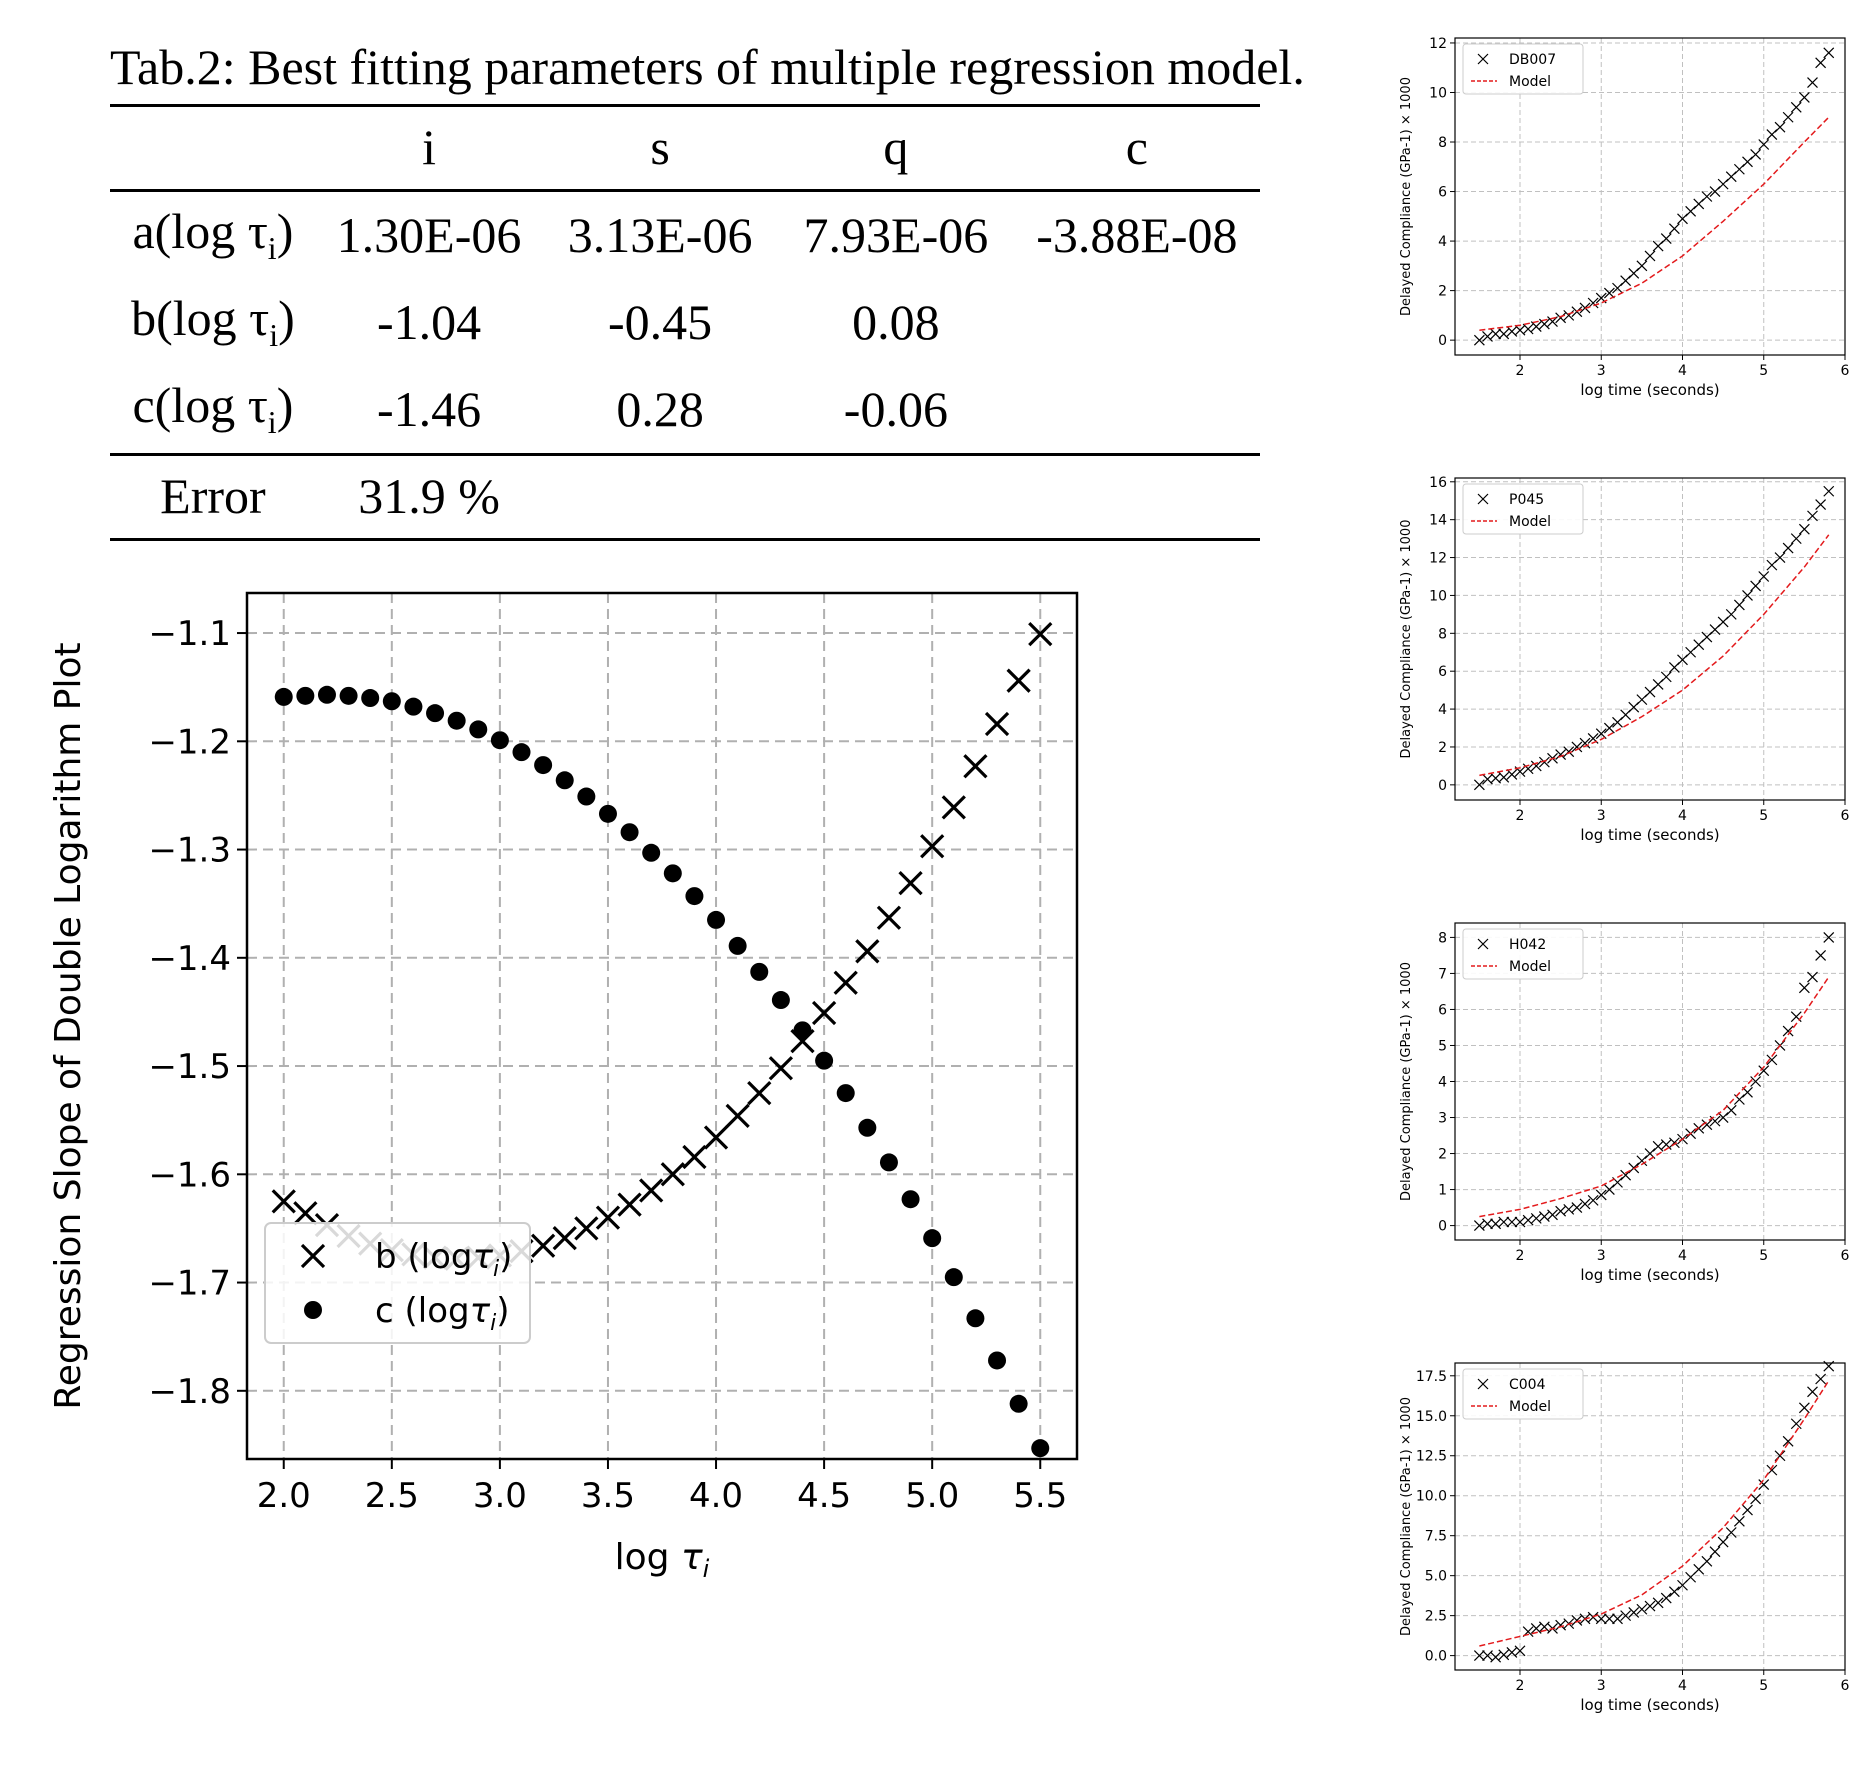 Image resolution: width=1871 pixels, height=1785 pixels. I want to click on table-header-cell, so click(213, 148).